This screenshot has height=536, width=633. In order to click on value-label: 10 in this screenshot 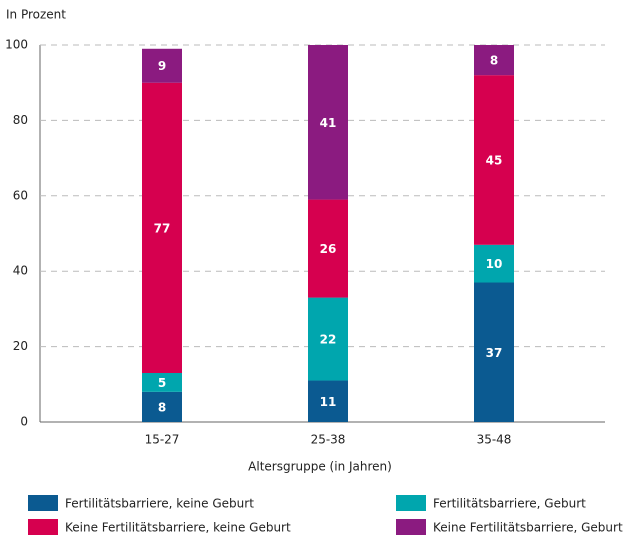, I will do `click(494, 264)`.